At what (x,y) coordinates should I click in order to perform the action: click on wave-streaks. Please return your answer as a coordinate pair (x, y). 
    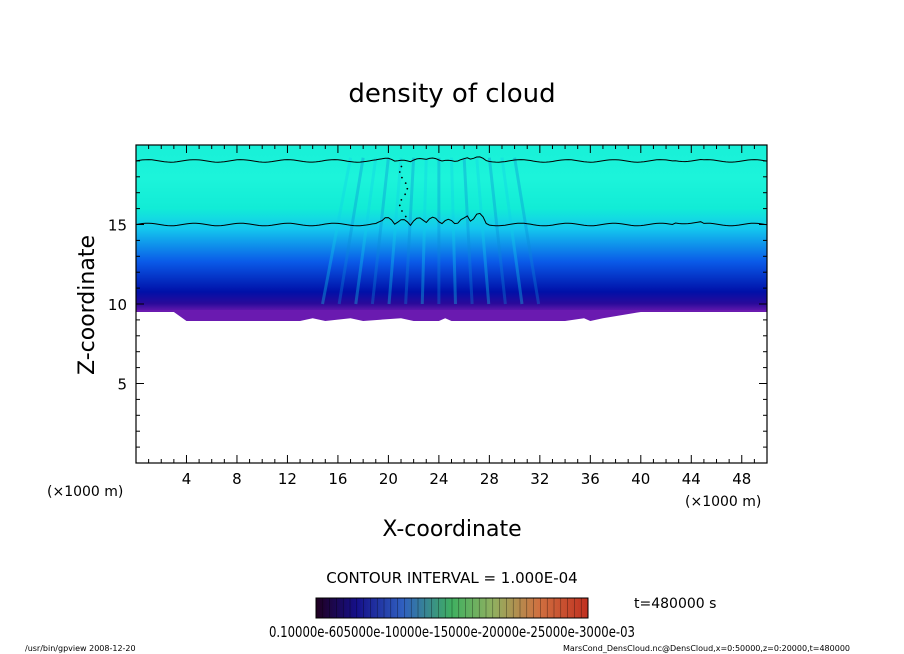
    Looking at the image, I should click on (431, 231).